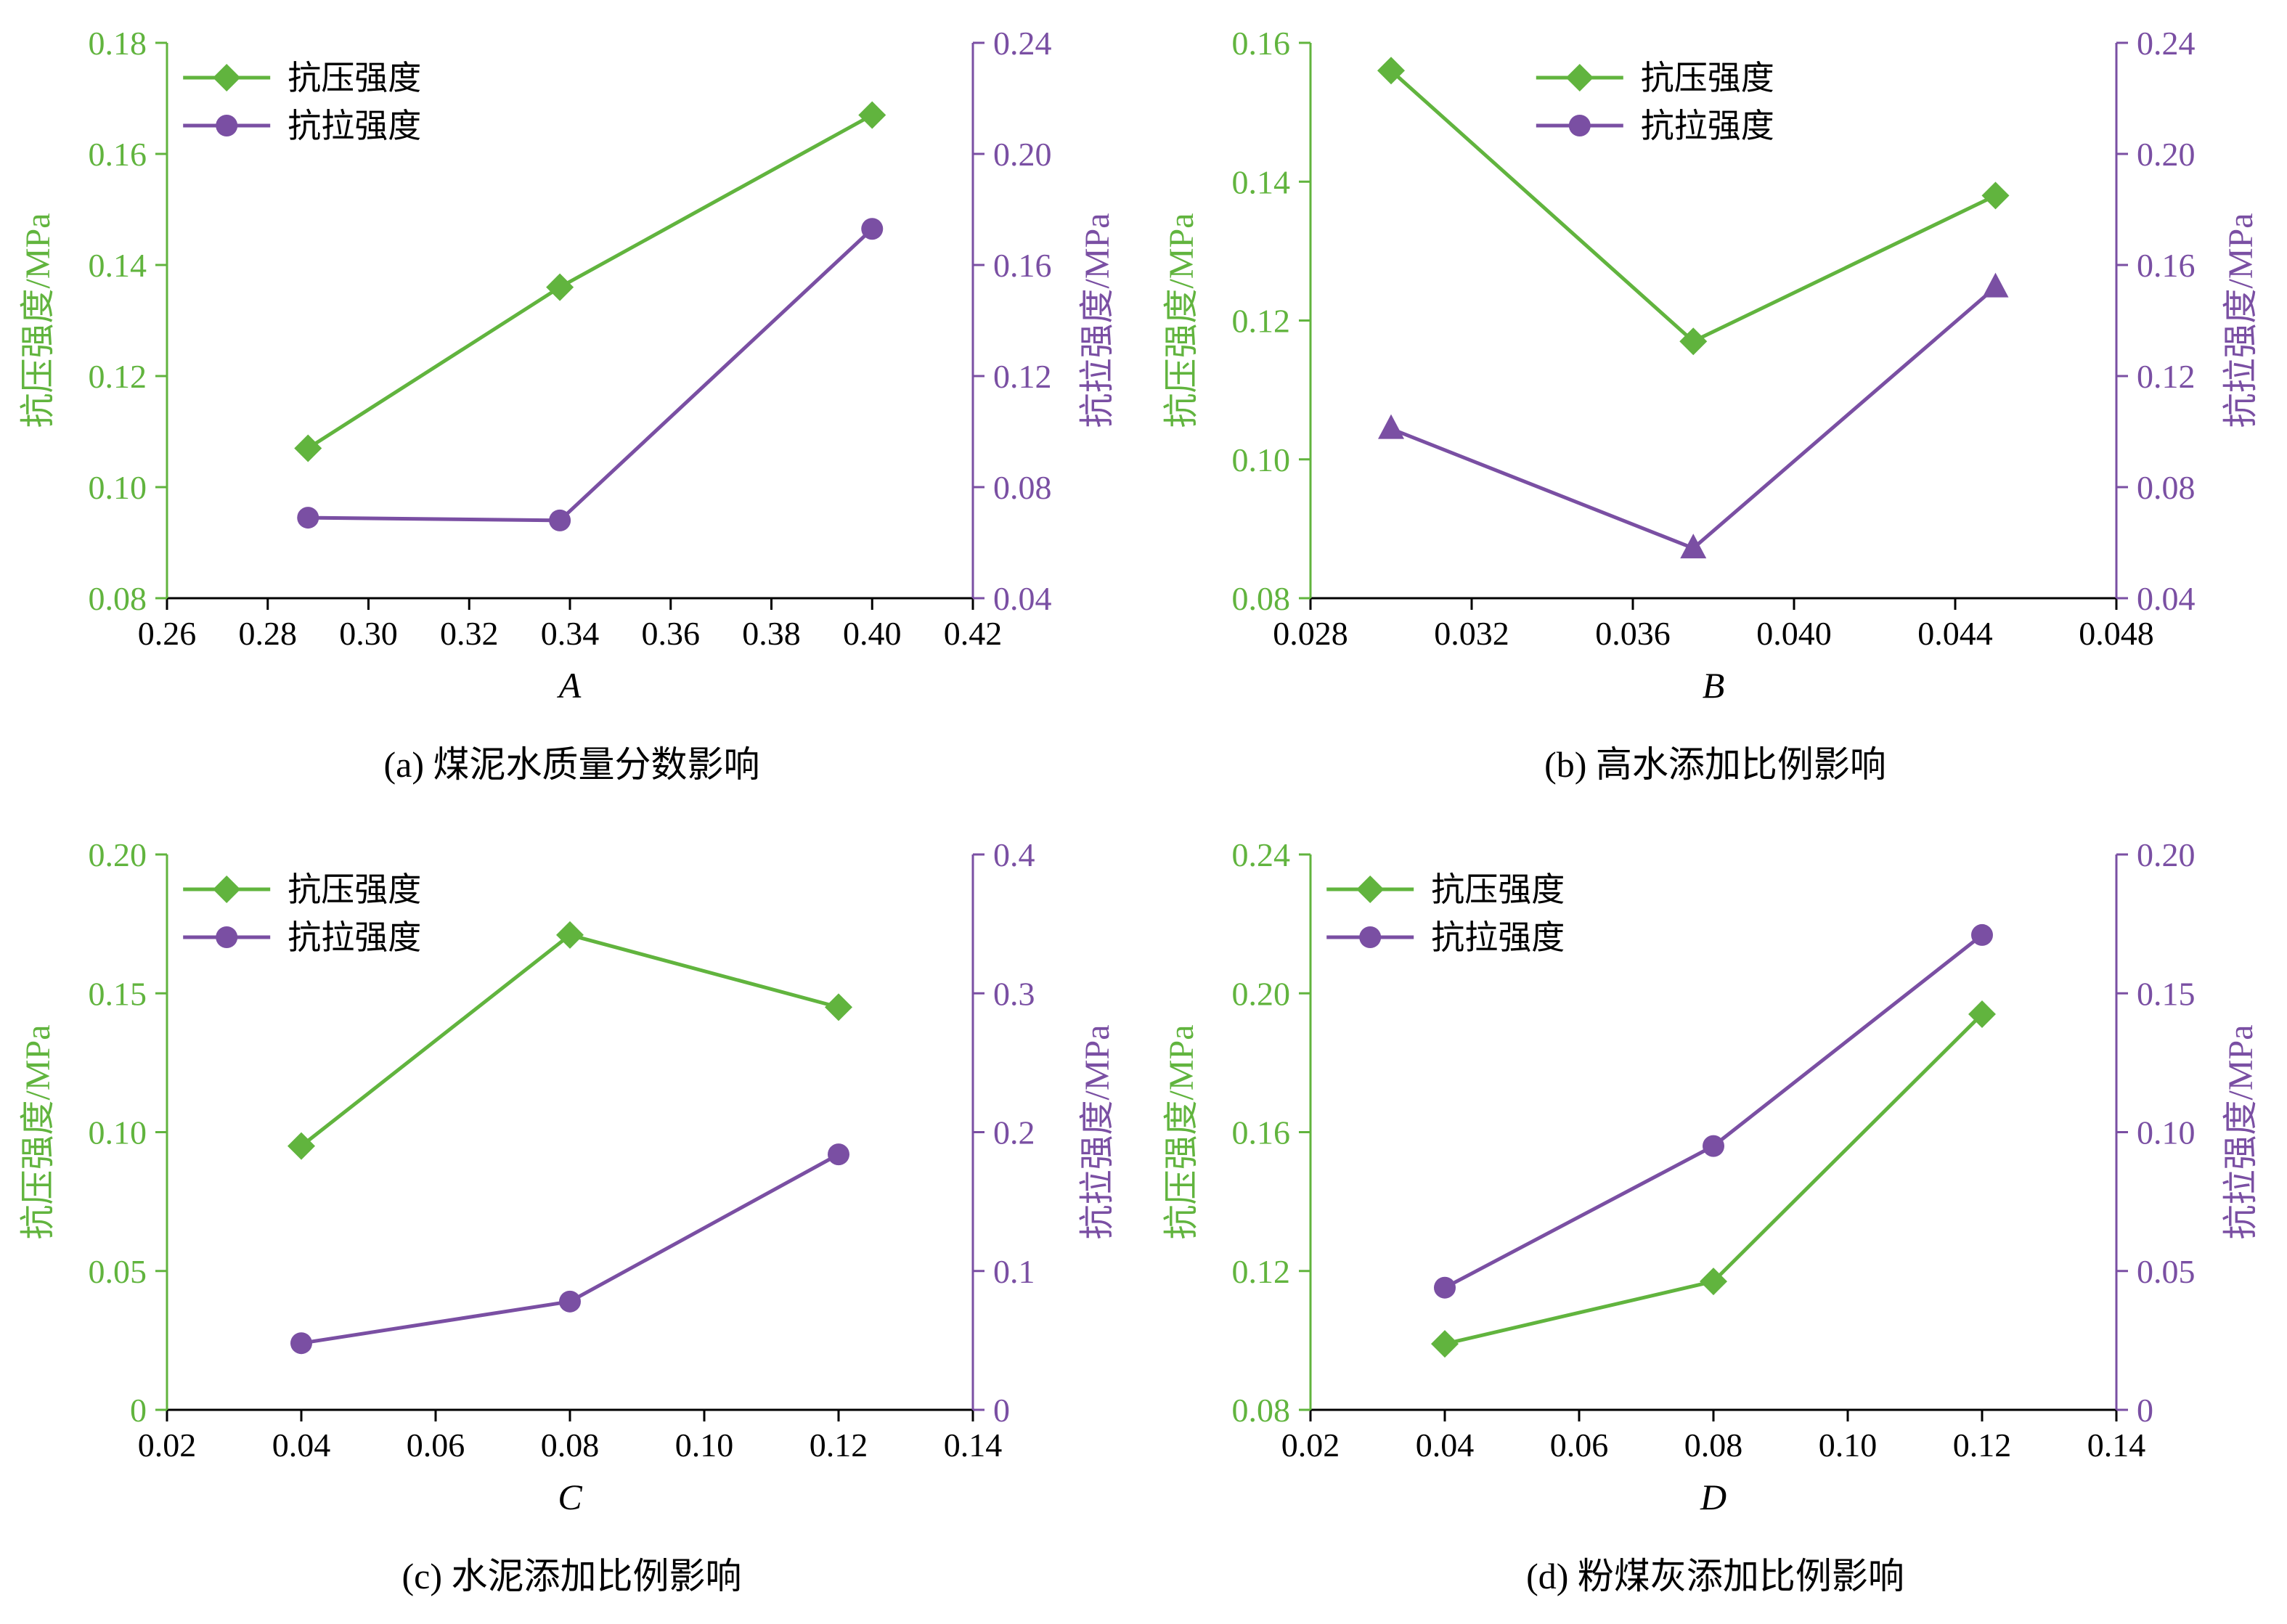 This screenshot has height=1624, width=2287. What do you see at coordinates (1014, 1133) in the screenshot?
I see `right-y-tick-label: 0.2` at bounding box center [1014, 1133].